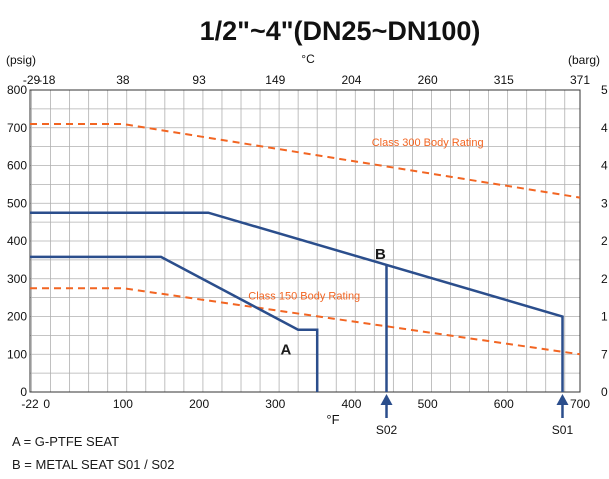  Describe the element at coordinates (47, 80) in the screenshot. I see `top-tick-label: -18` at that location.